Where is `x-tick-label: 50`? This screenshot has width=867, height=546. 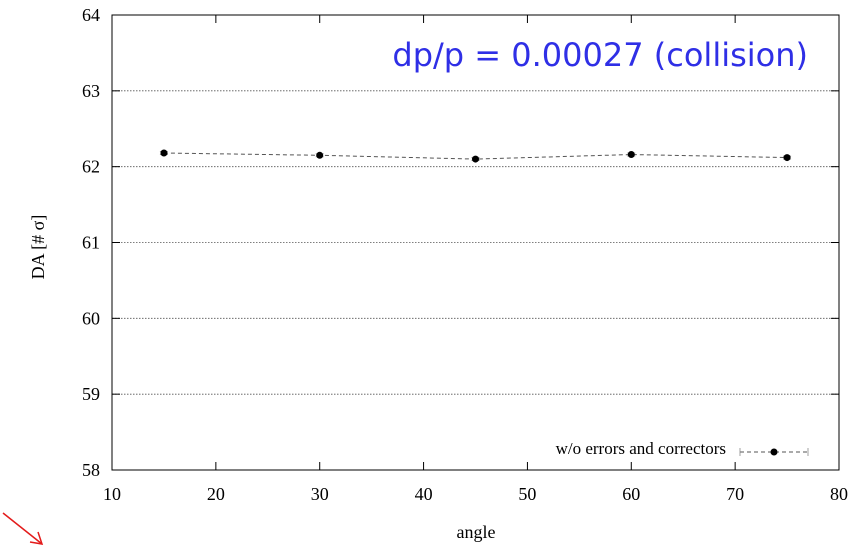
x-tick-label: 50 is located at coordinates (527, 494).